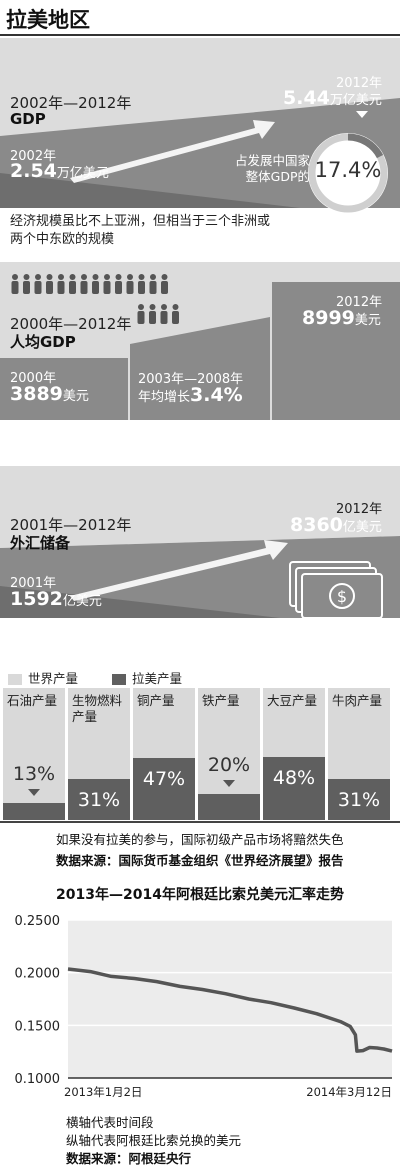 The width and height of the screenshot is (400, 1170). Describe the element at coordinates (53, 678) in the screenshot. I see `legend-world-label: 世界产量` at that location.